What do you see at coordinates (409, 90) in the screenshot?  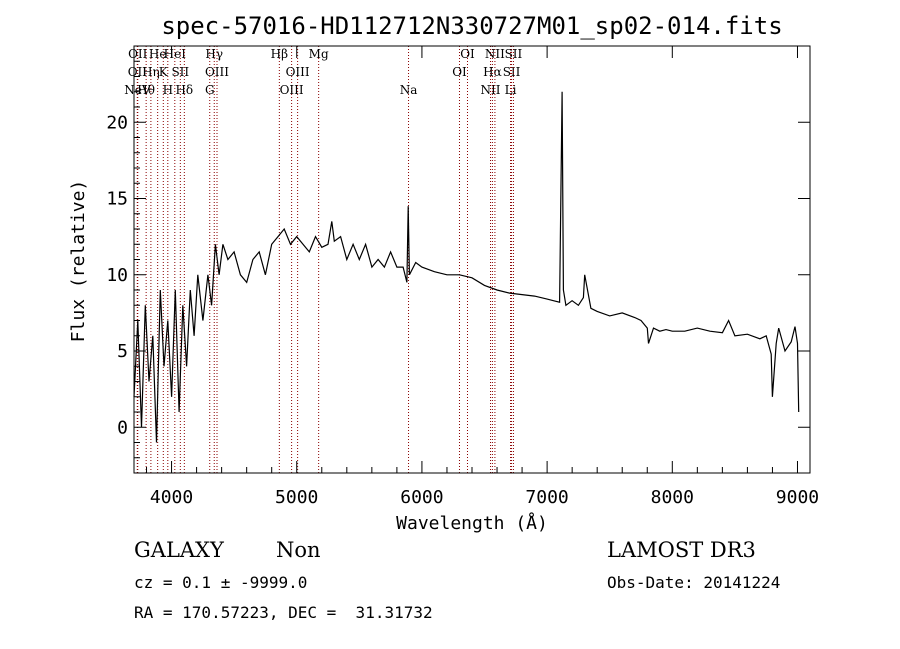 I see `line-label: Na` at bounding box center [409, 90].